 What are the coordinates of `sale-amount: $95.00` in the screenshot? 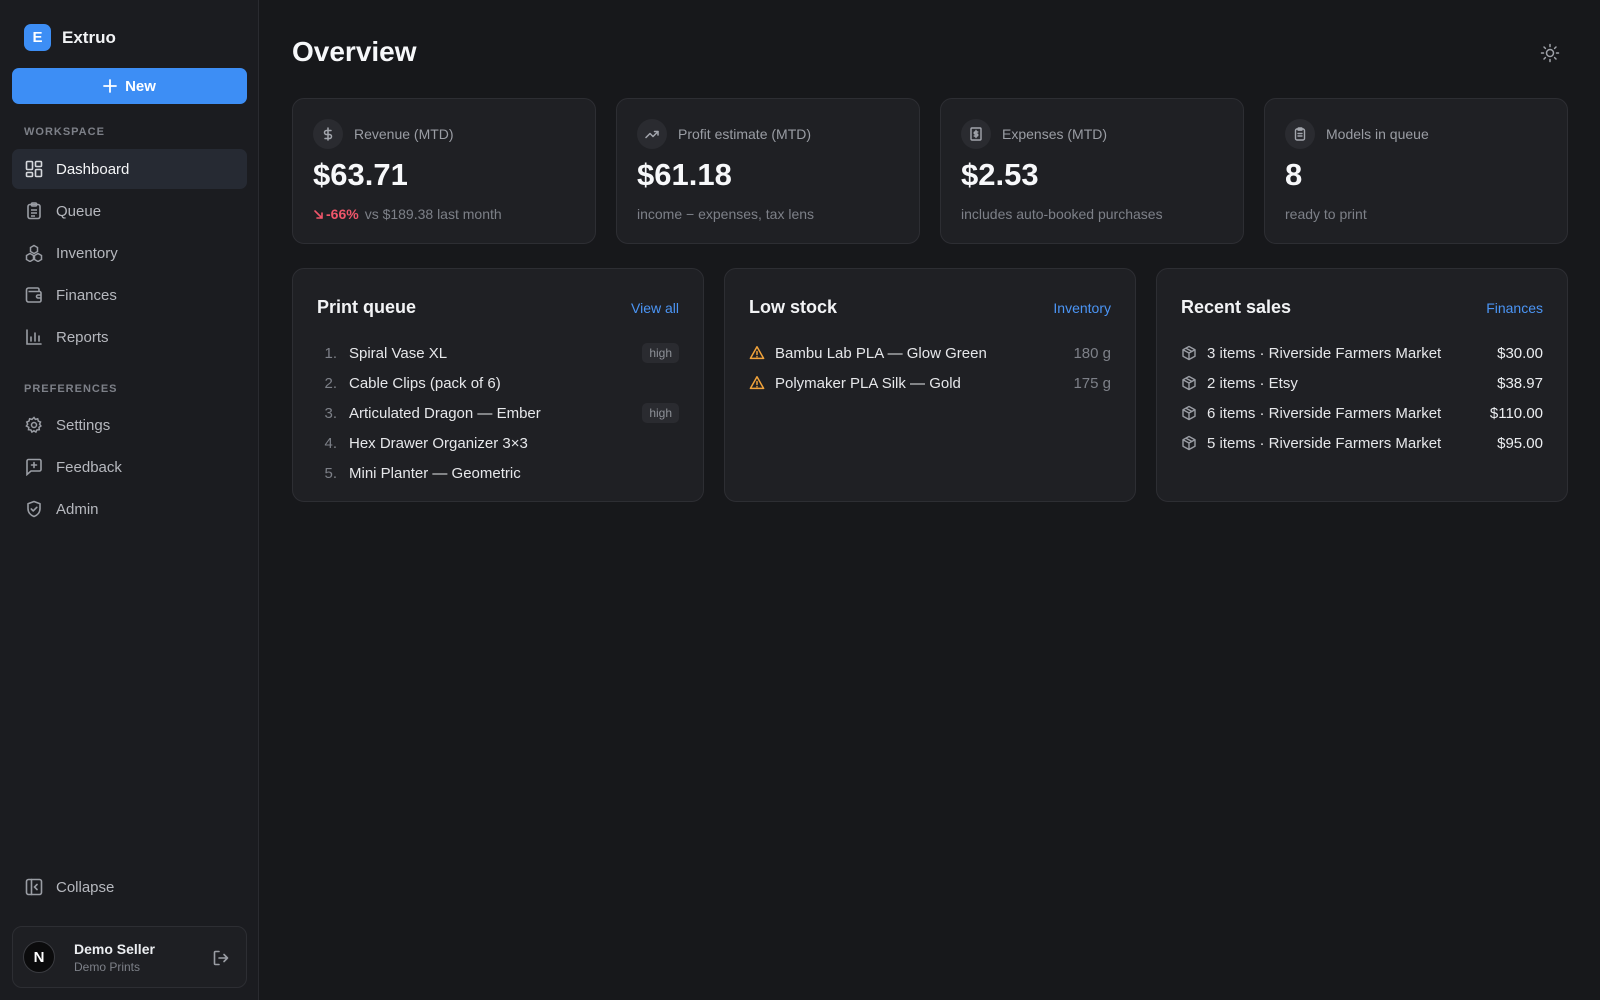 It's located at (1520, 443).